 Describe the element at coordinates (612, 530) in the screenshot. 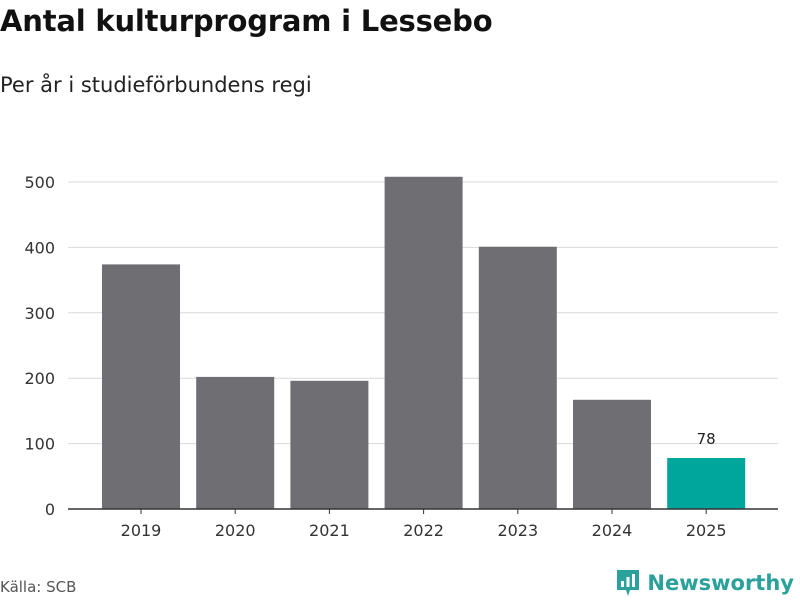

I see `x-tick-label: 2024` at that location.